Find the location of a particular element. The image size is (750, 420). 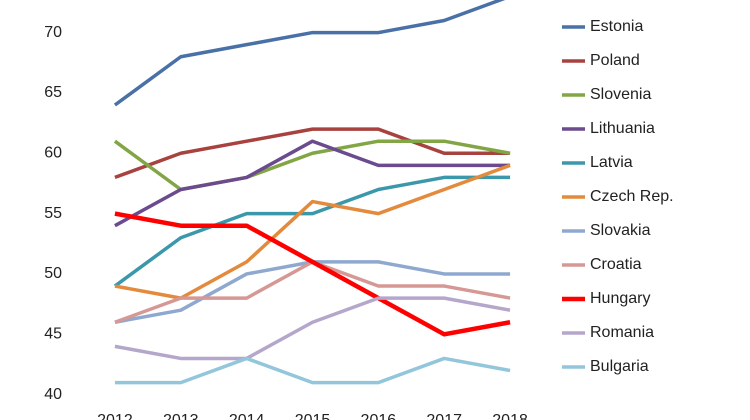

legend-label: Croatia is located at coordinates (616, 264).